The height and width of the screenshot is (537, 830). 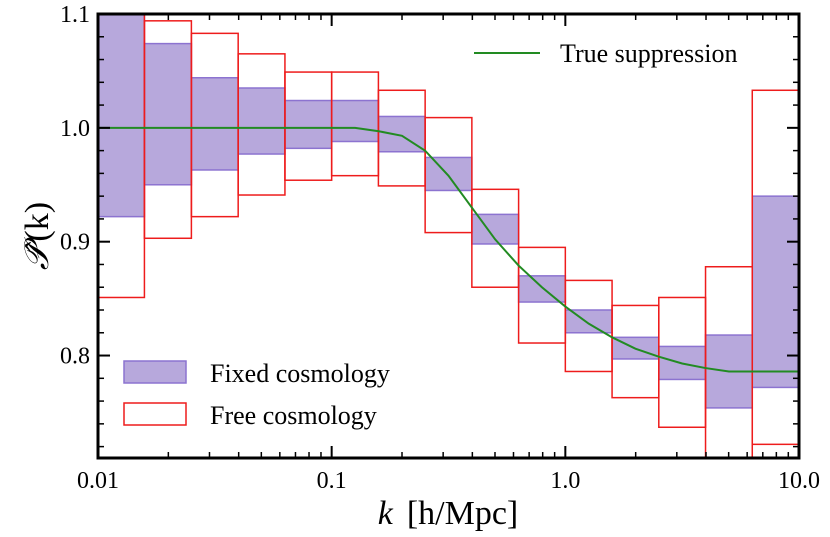 I want to click on x-axis-title: k [h/Mpc], so click(x=448, y=513).